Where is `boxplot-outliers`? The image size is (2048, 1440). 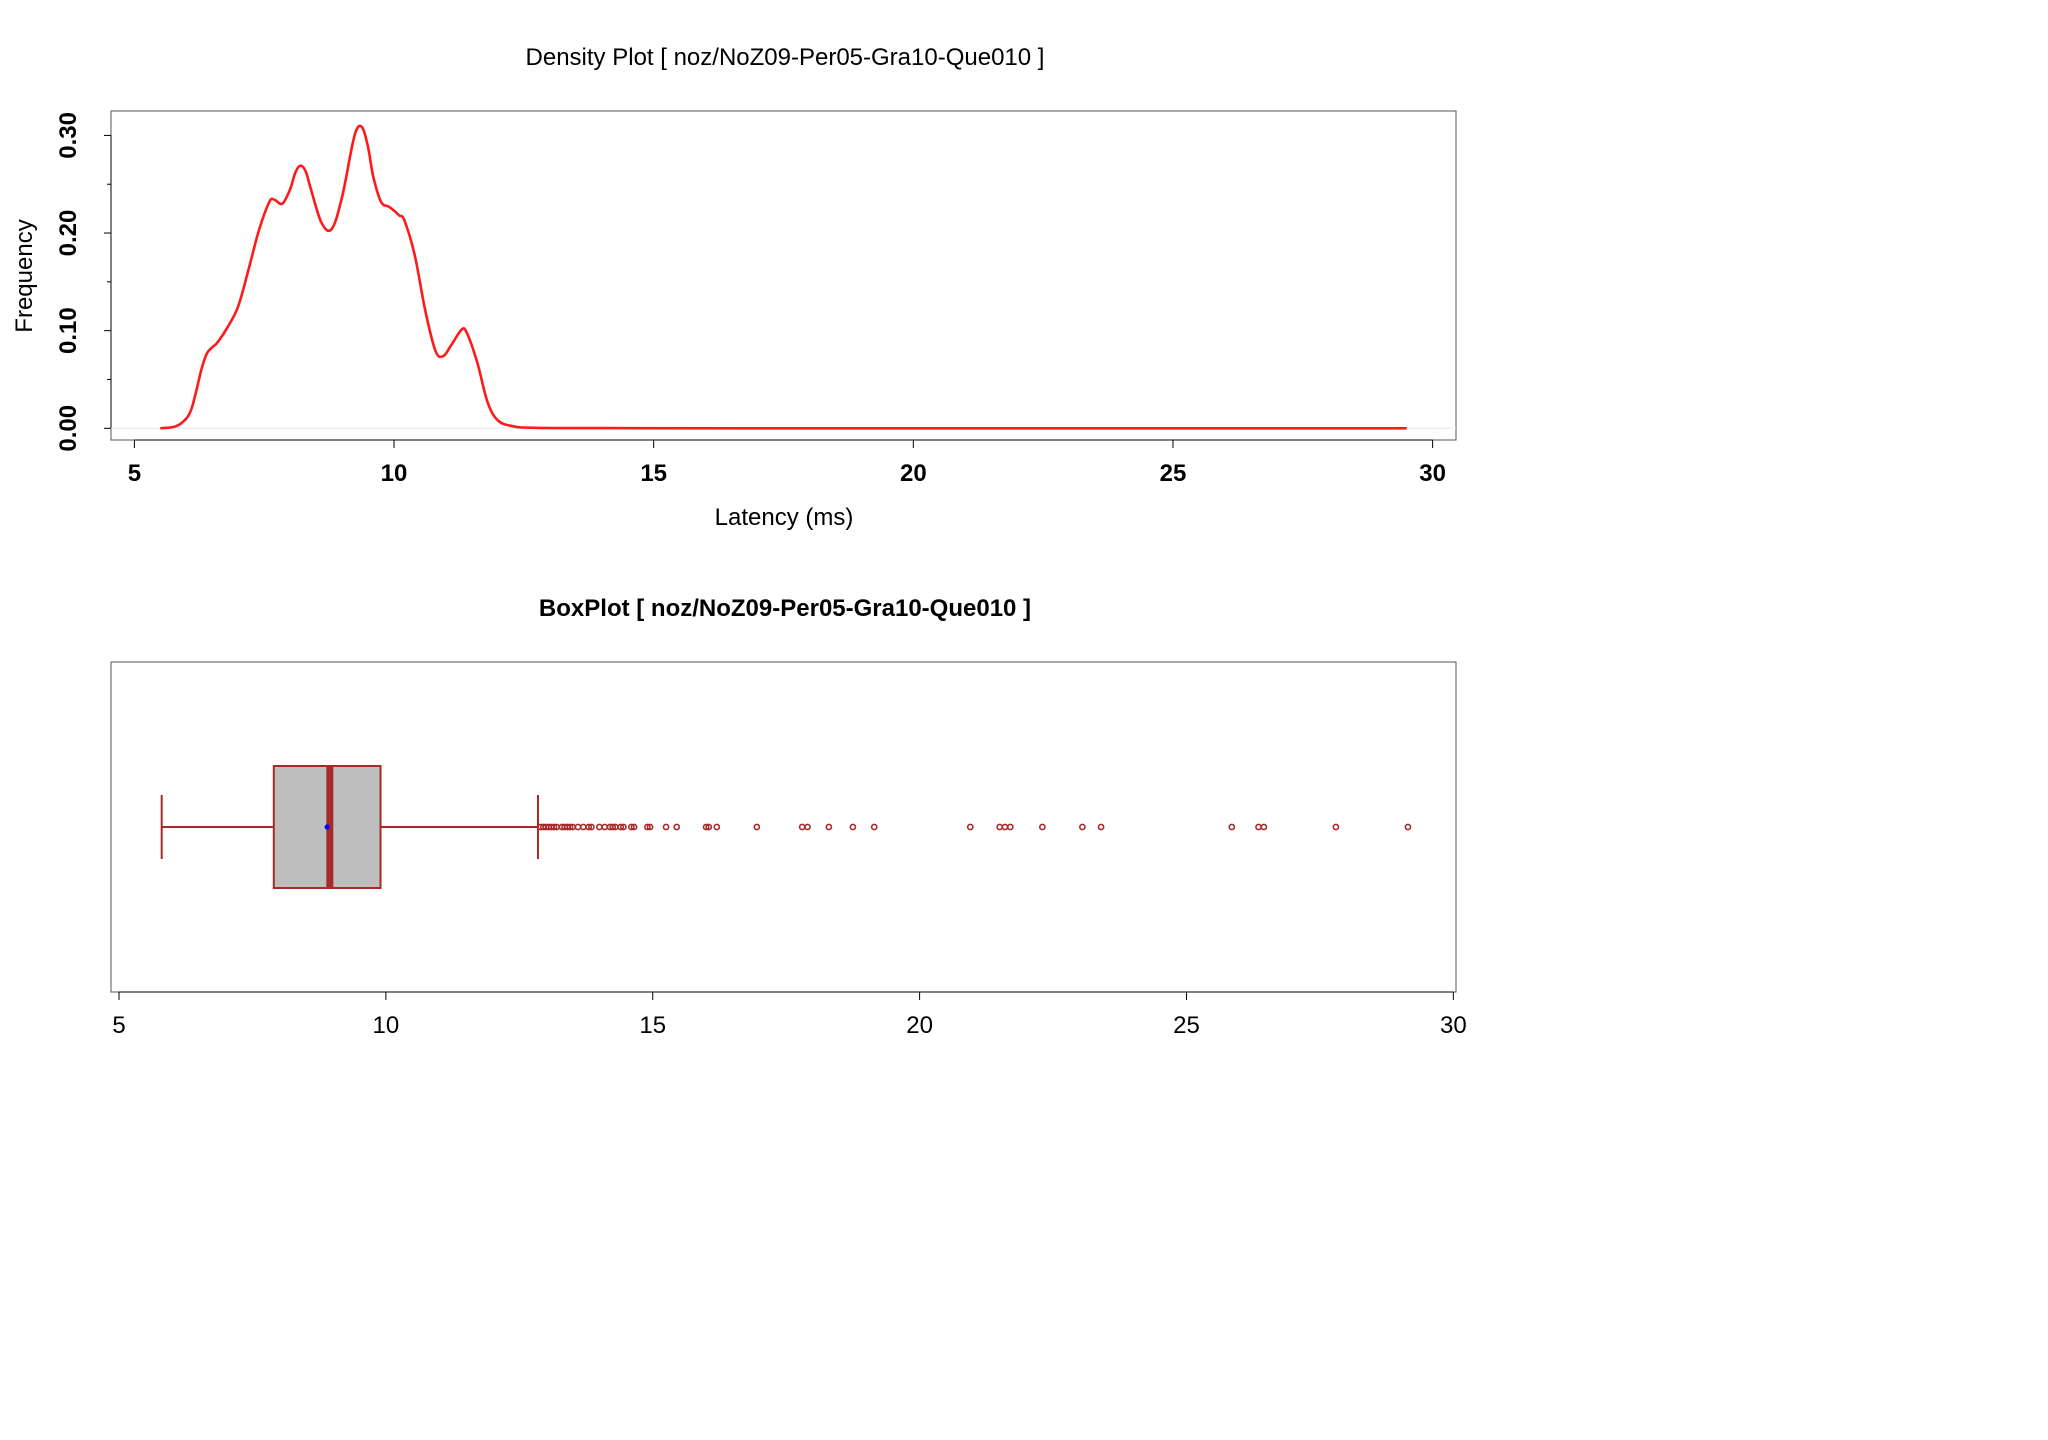
boxplot-outliers is located at coordinates (974, 827).